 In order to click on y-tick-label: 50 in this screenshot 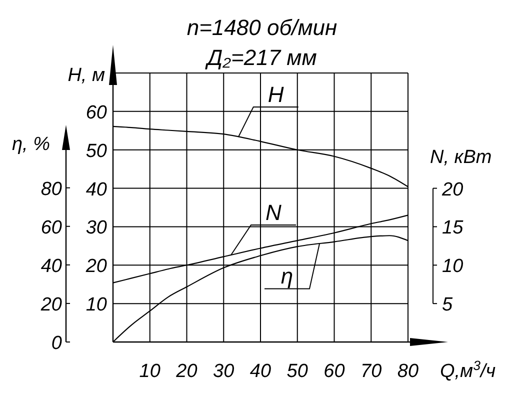, I will do `click(97, 151)`.